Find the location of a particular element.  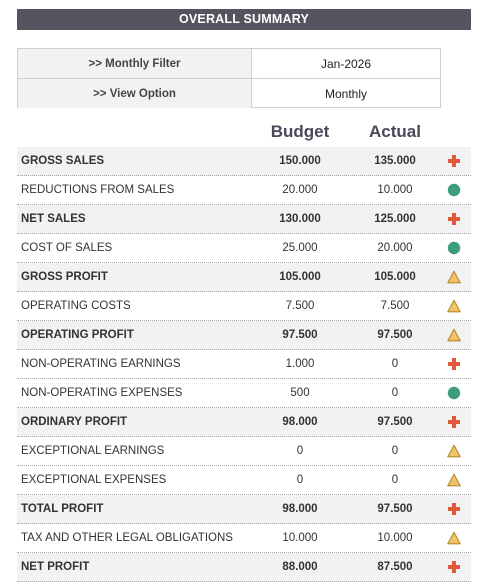

row-label-tax-and-other-legal-obligations: TAX AND OTHER LEGAL OBLIGATIONS is located at coordinates (127, 538).